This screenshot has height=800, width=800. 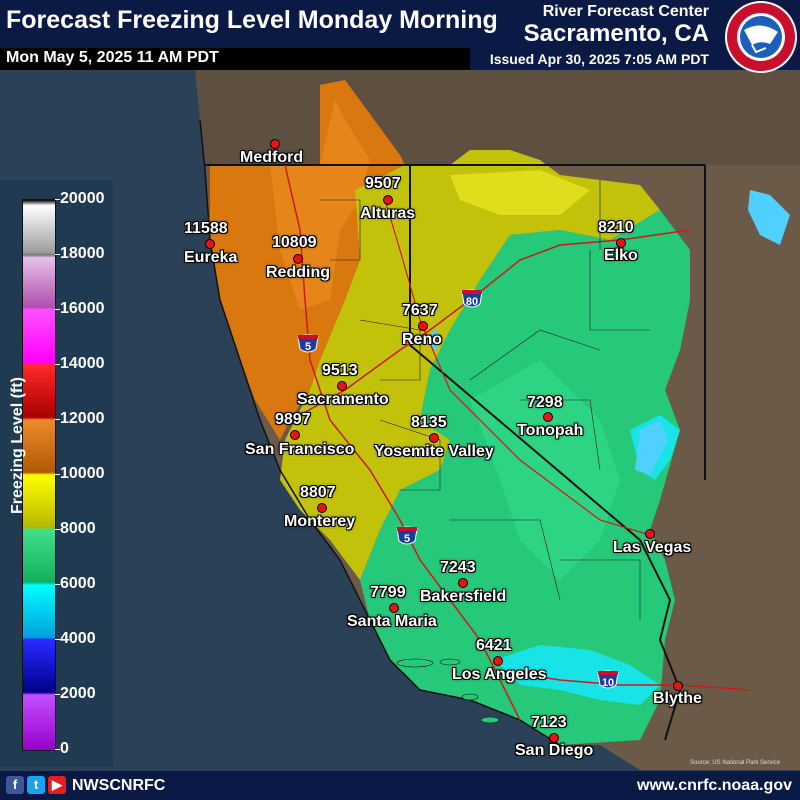 I want to click on highway-us395, so click(x=517, y=367).